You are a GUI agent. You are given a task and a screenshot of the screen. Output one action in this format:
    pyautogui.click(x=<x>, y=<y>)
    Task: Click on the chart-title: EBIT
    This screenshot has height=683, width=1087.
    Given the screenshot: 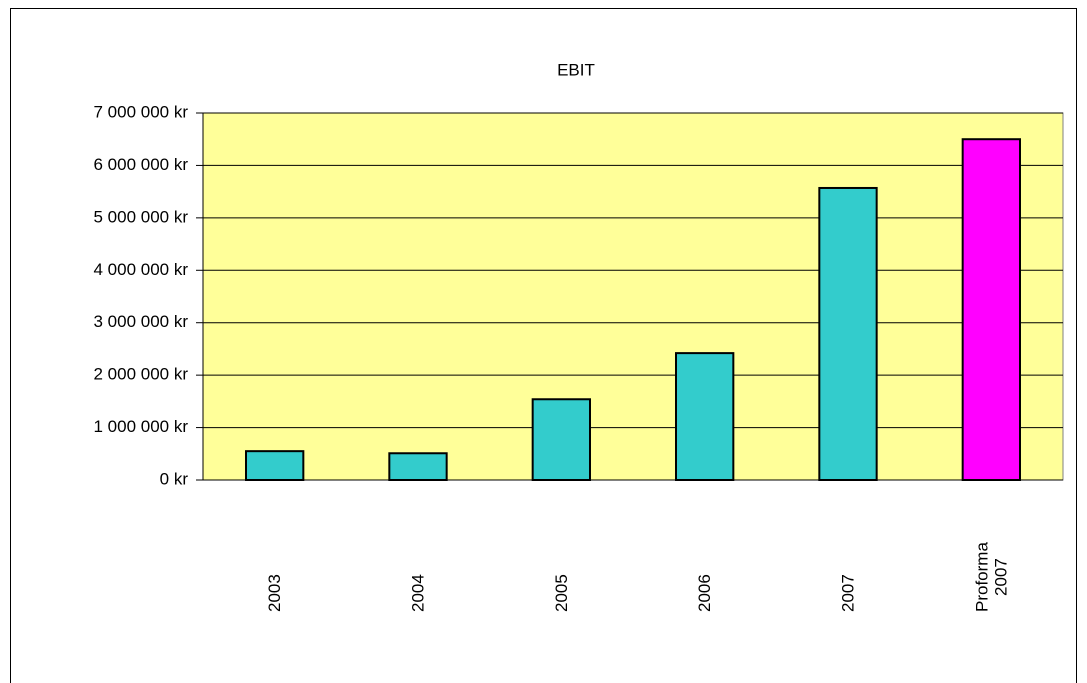 What is the action you would take?
    pyautogui.click(x=576, y=69)
    